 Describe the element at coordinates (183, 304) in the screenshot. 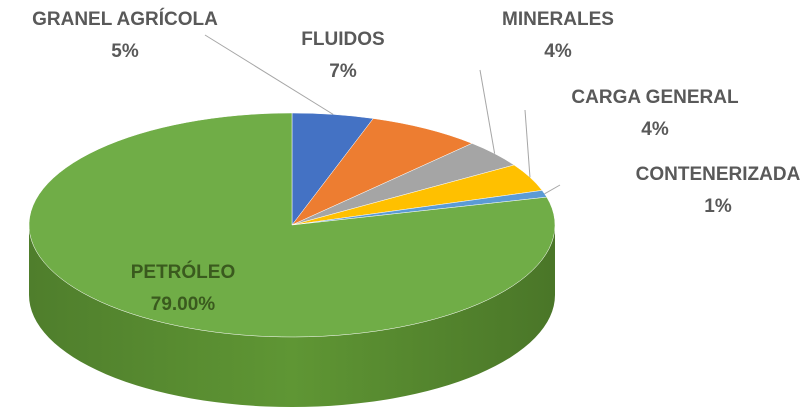

I see `value-label: 79.00%` at that location.